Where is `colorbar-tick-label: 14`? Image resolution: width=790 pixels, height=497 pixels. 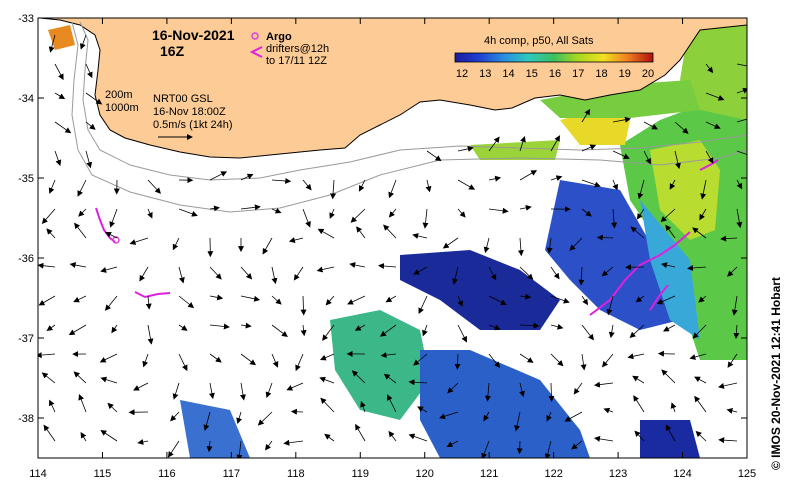 colorbar-tick-label: 14 is located at coordinates (508, 74).